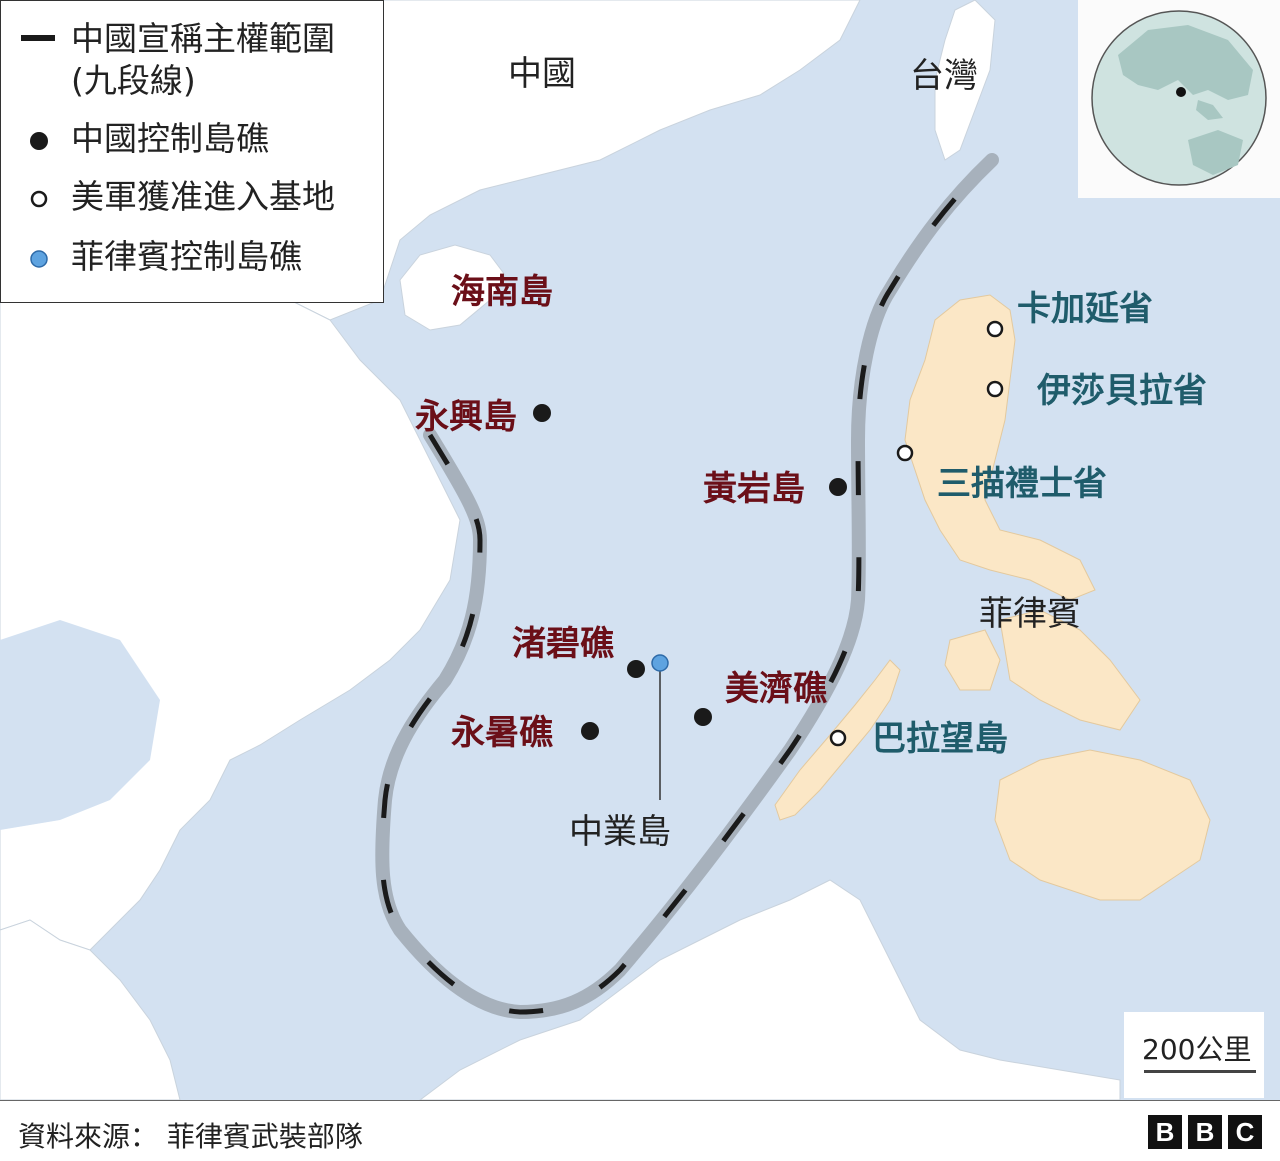 This screenshot has width=1280, height=1161. I want to click on scale-label: 200公里, so click(1197, 1049).